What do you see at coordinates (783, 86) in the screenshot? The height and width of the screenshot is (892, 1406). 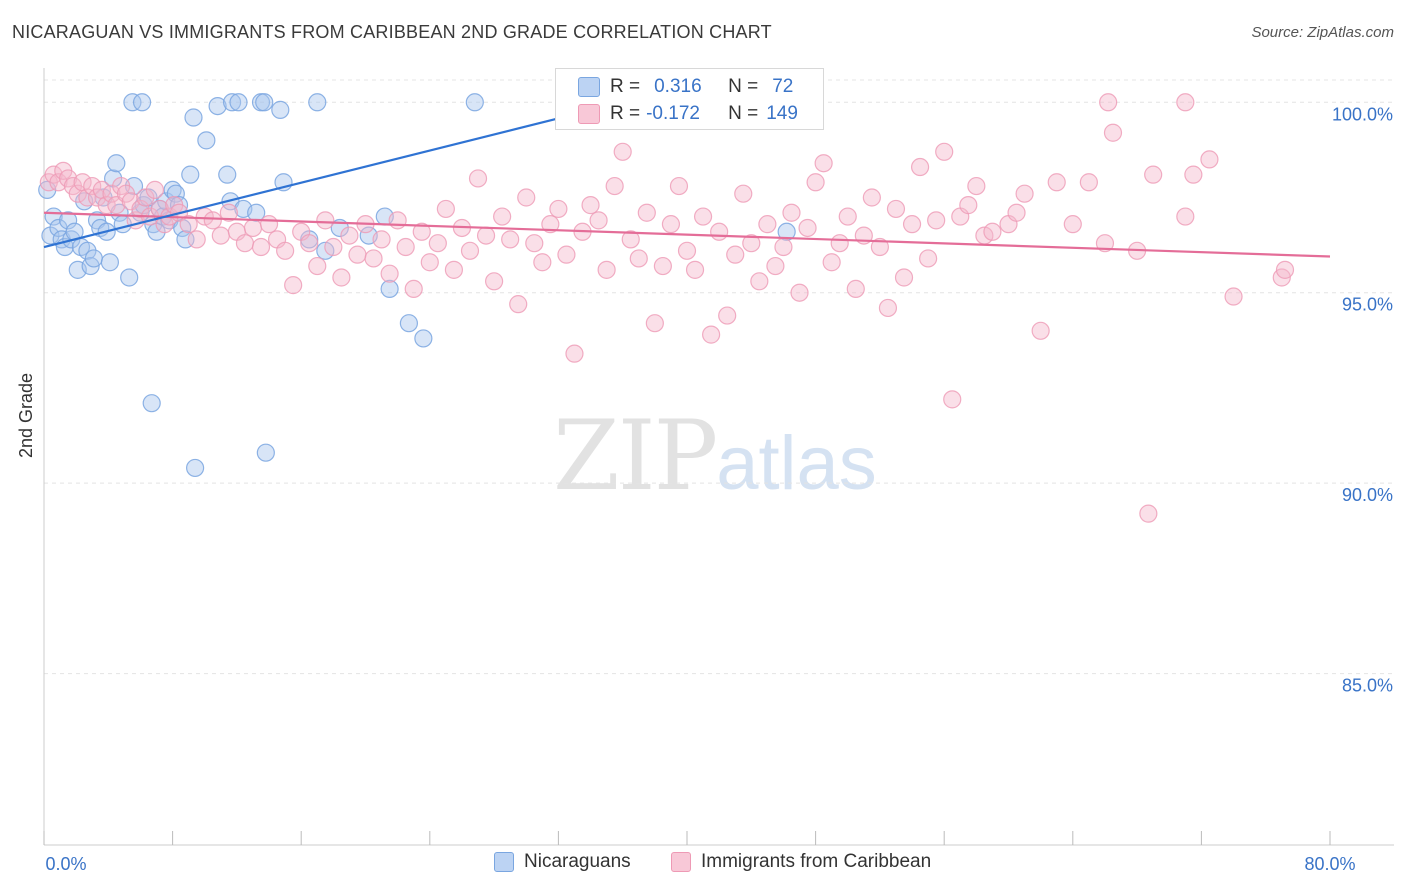 I see `legend-n-value: 72` at bounding box center [783, 86].